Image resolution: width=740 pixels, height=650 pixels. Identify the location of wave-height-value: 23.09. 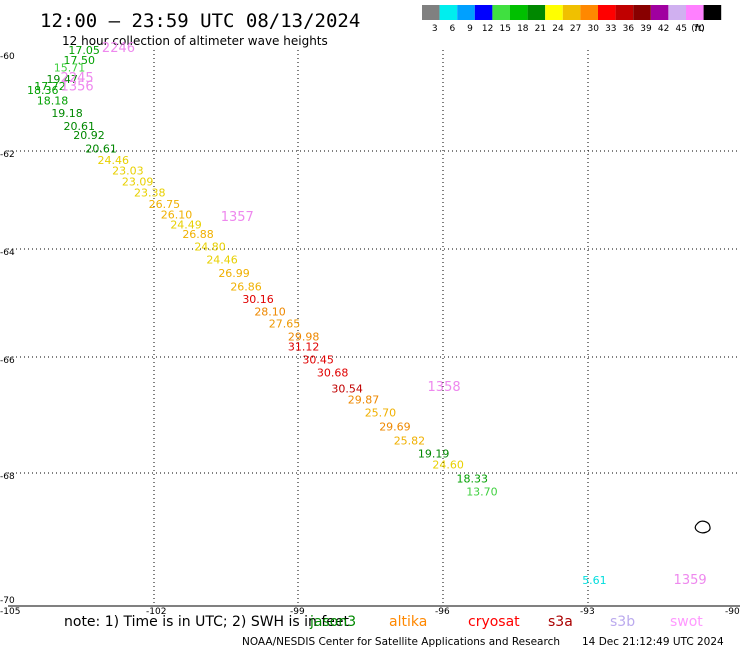
(138, 181).